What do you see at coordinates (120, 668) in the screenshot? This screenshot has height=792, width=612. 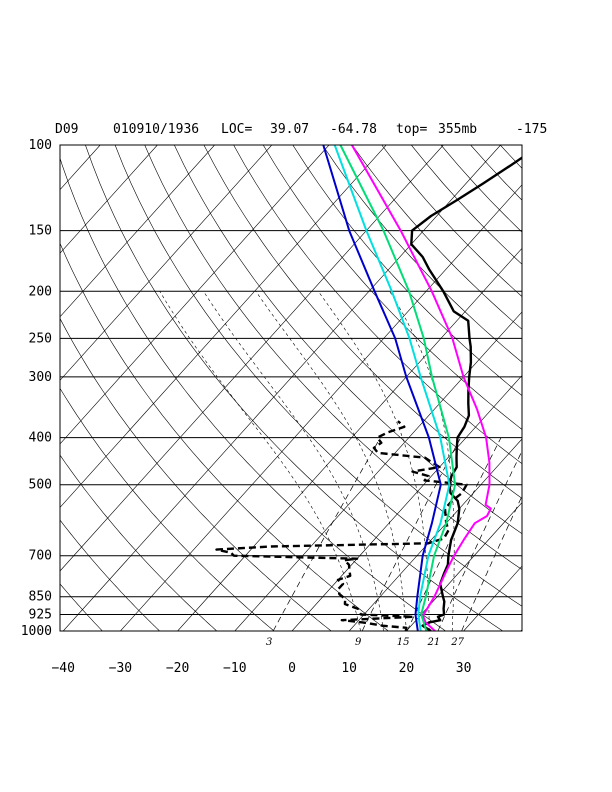 I see `temperature-tick-label: −30` at bounding box center [120, 668].